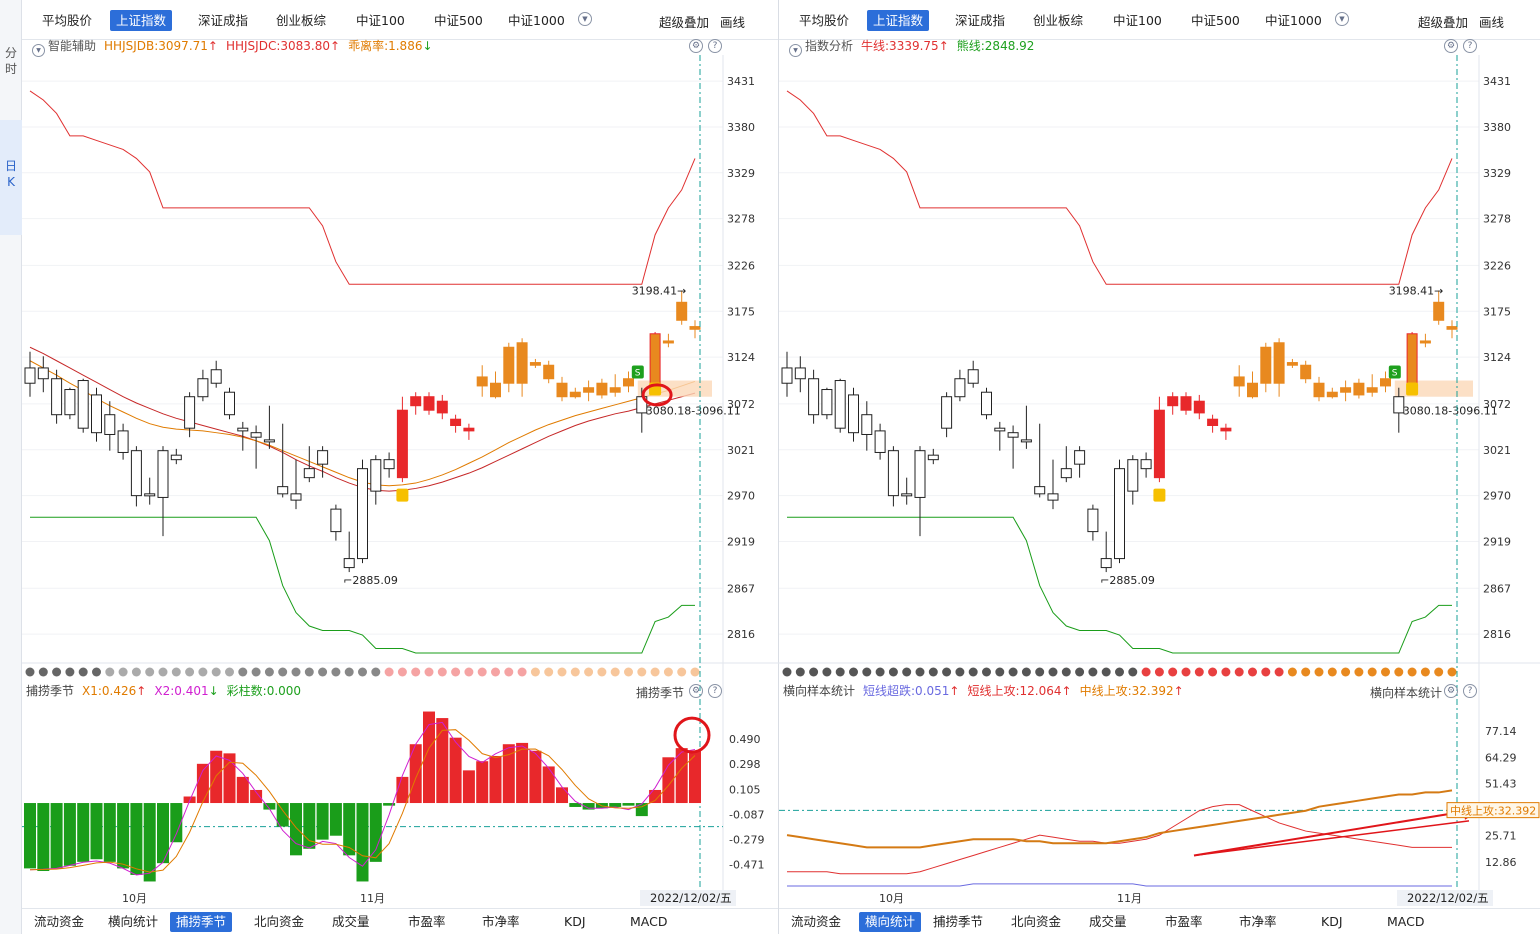  Describe the element at coordinates (370, 580) in the screenshot. I see `low-label: ⌐2885.09` at that location.